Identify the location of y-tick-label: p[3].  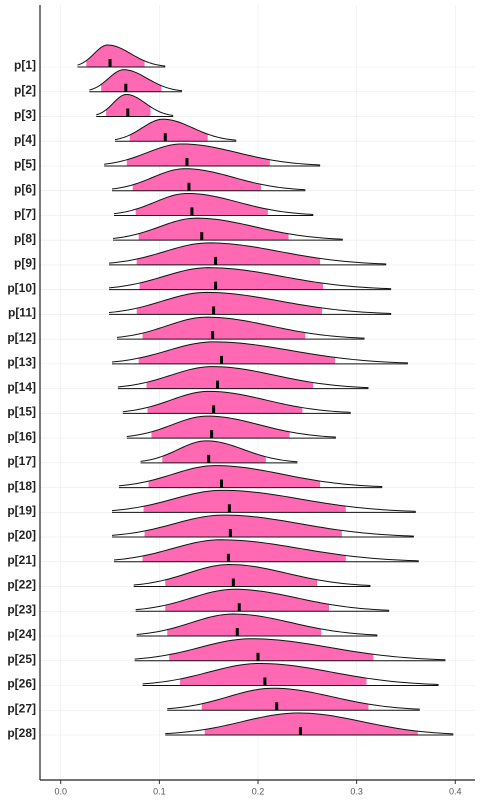
(25, 115).